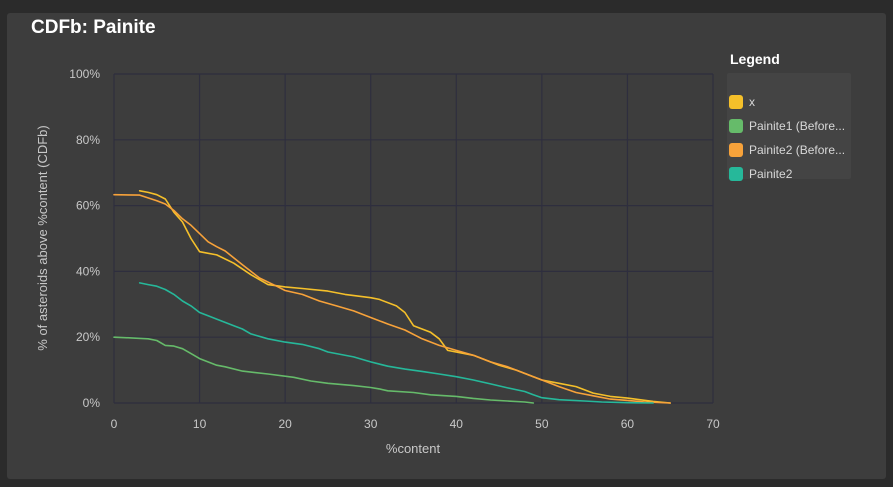 The height and width of the screenshot is (487, 893). What do you see at coordinates (755, 59) in the screenshot?
I see `legend-title: Legend` at bounding box center [755, 59].